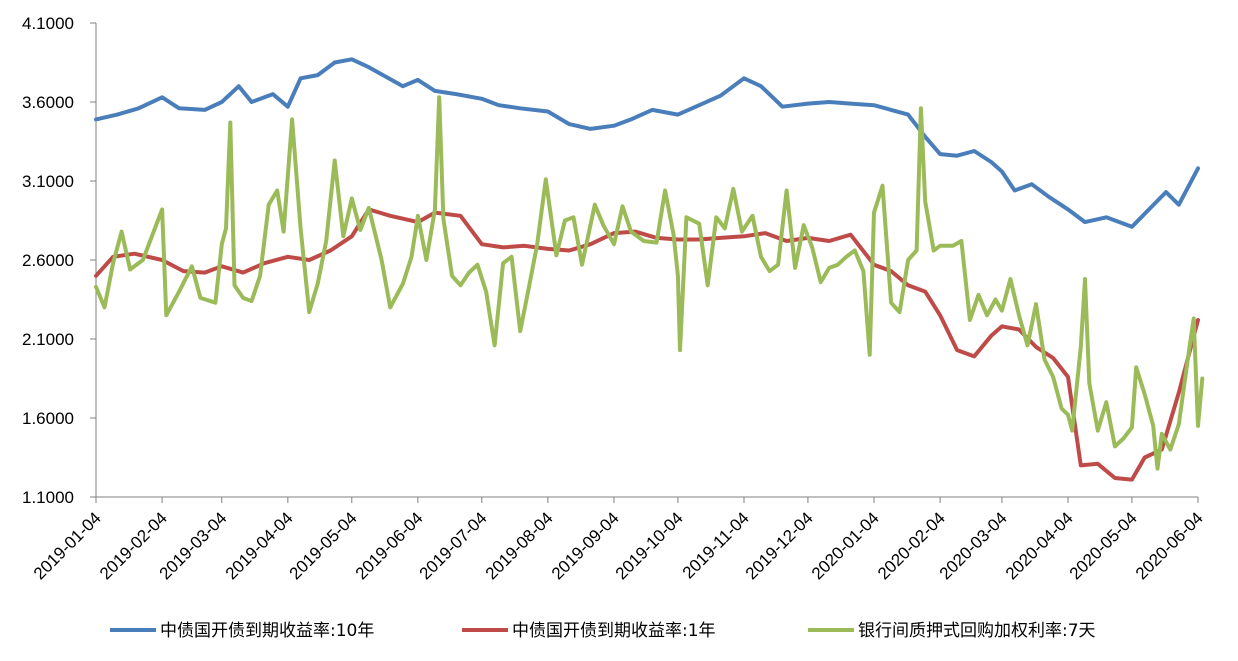 Image resolution: width=1238 pixels, height=661 pixels. I want to click on y-tick-label: 2.6000, so click(48, 260).